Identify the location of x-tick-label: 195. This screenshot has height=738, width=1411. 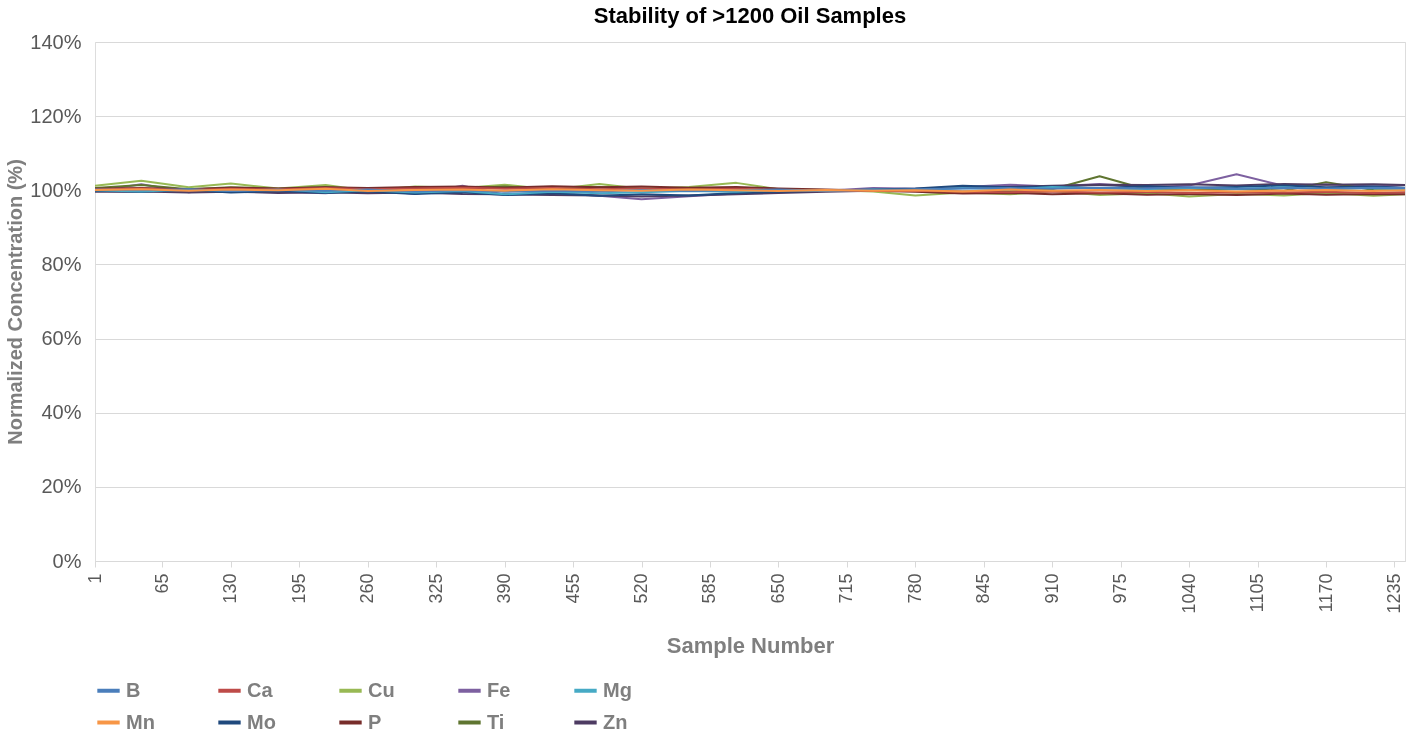
(298, 588).